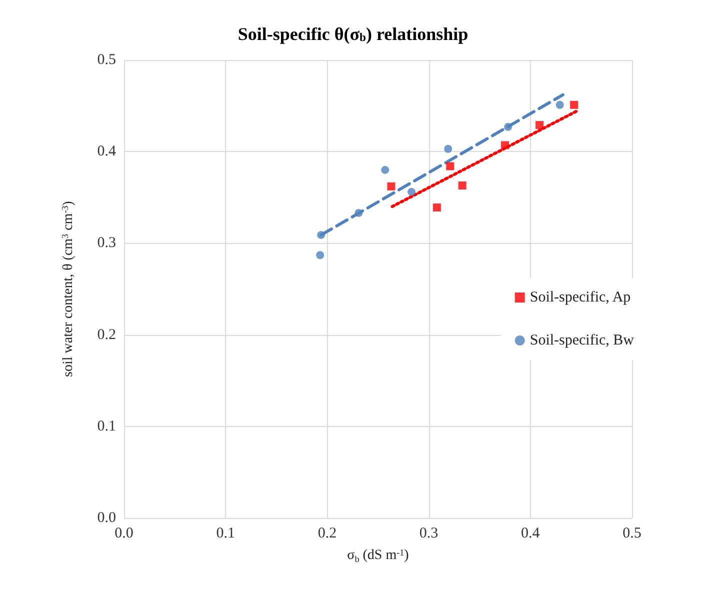 The width and height of the screenshot is (707, 607). Describe the element at coordinates (530, 534) in the screenshot. I see `x-tick-label: 0.4` at that location.